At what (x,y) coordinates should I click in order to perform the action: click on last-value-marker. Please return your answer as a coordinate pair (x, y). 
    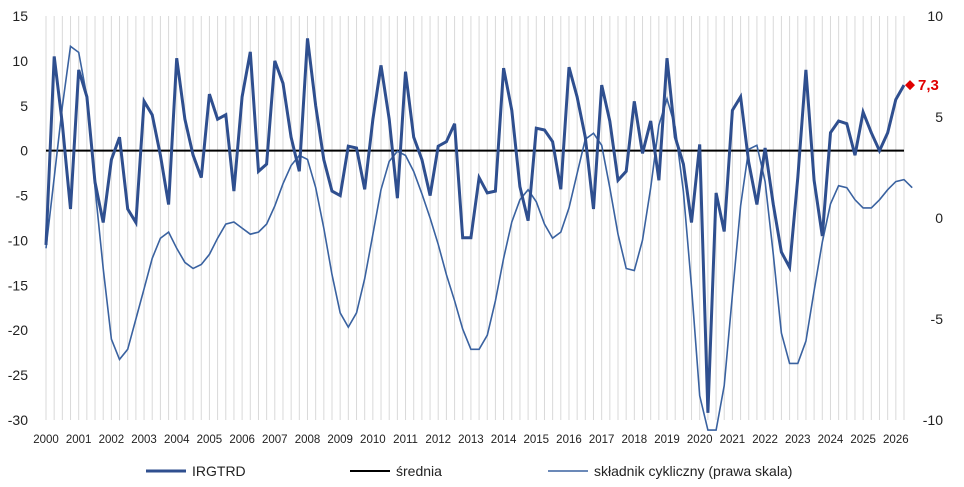
    Looking at the image, I should click on (910, 85).